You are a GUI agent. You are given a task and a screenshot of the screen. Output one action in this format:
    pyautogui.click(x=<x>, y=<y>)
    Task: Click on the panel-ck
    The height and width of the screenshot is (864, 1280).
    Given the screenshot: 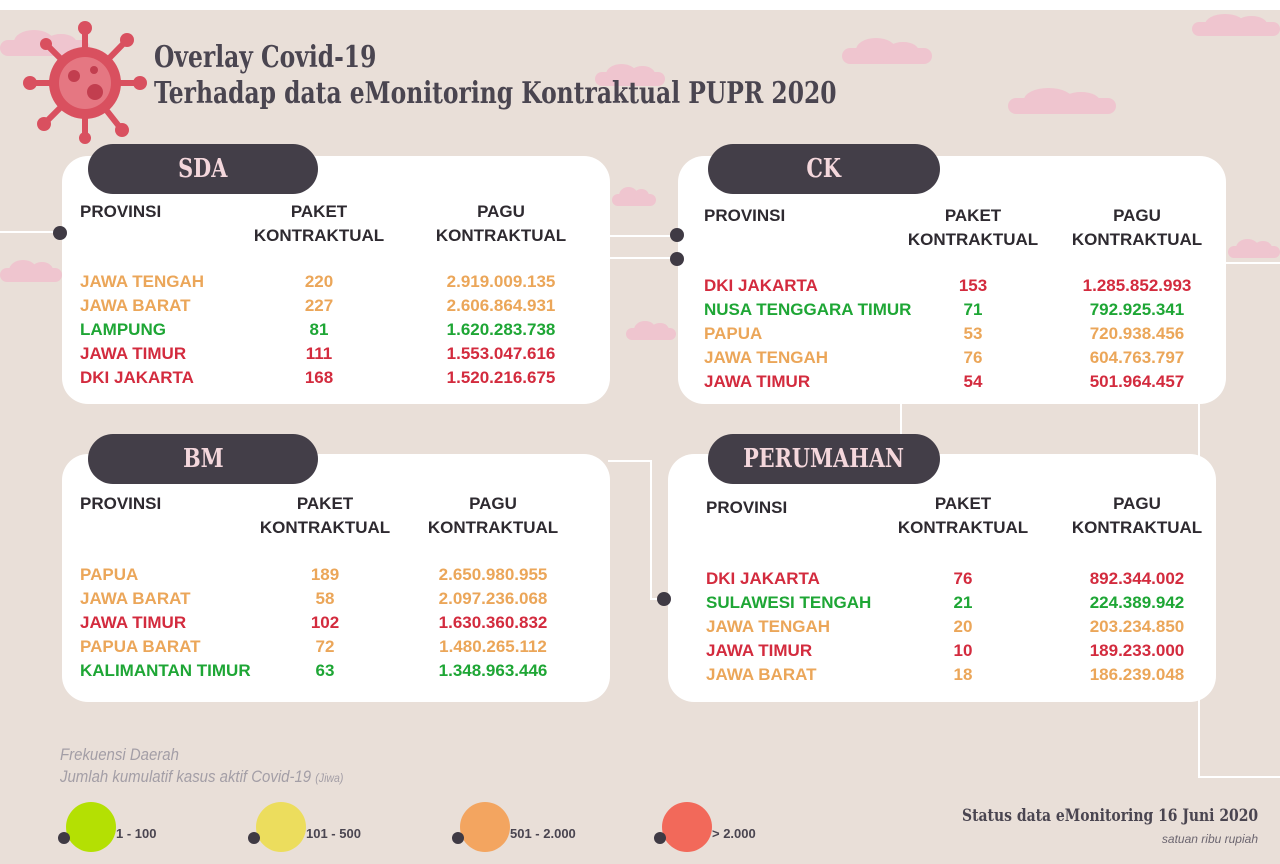 What is the action you would take?
    pyautogui.click(x=952, y=280)
    